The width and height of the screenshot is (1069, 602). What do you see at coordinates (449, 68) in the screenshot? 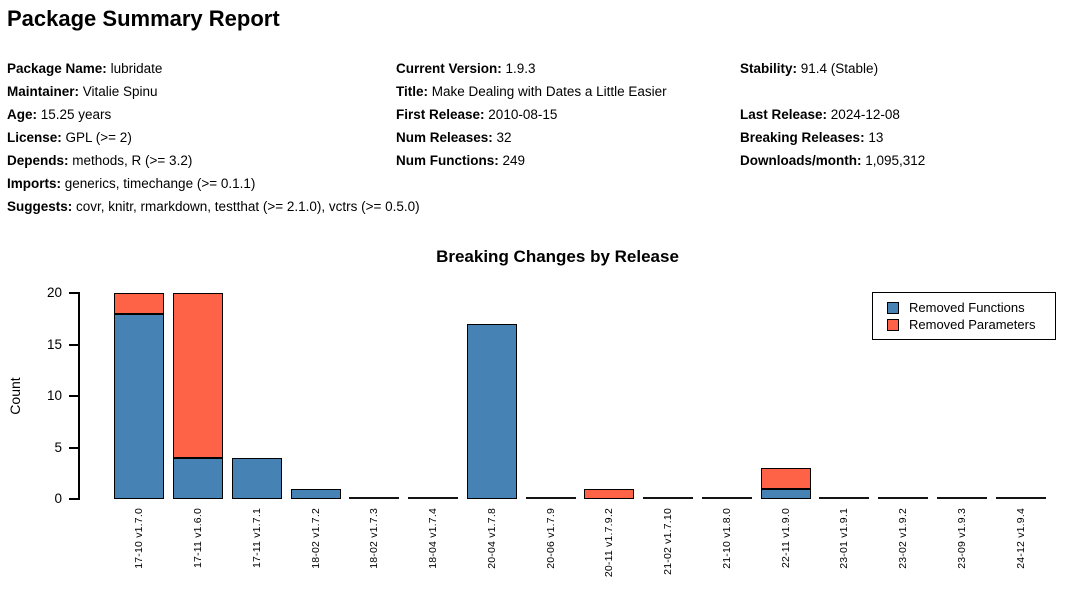
I see `meta-field-label: Current Version:` at bounding box center [449, 68].